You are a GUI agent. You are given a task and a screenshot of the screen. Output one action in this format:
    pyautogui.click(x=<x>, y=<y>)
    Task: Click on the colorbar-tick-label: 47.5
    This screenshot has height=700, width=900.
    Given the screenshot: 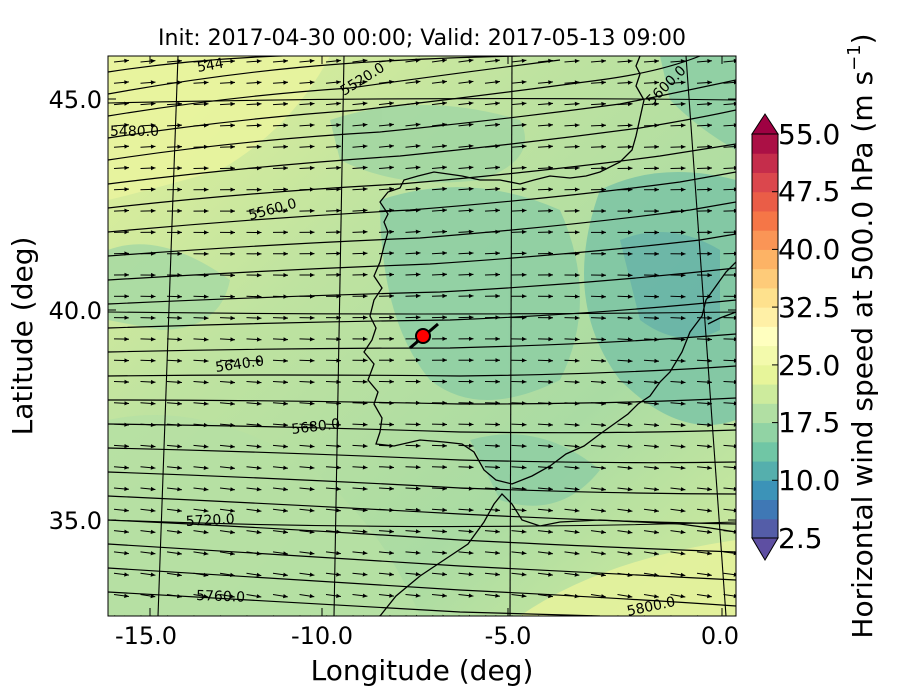 What is the action you would take?
    pyautogui.click(x=809, y=191)
    